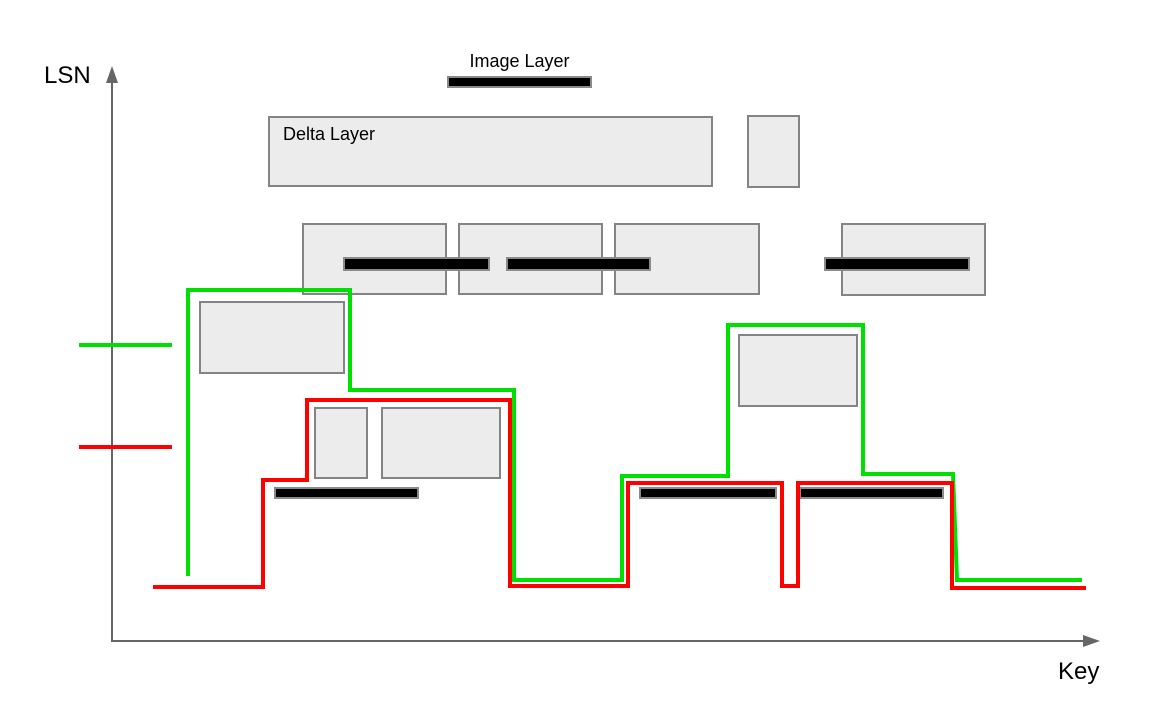 This screenshot has width=1175, height=704. Describe the element at coordinates (67, 75) in the screenshot. I see `y-axis-label: LSN` at that location.